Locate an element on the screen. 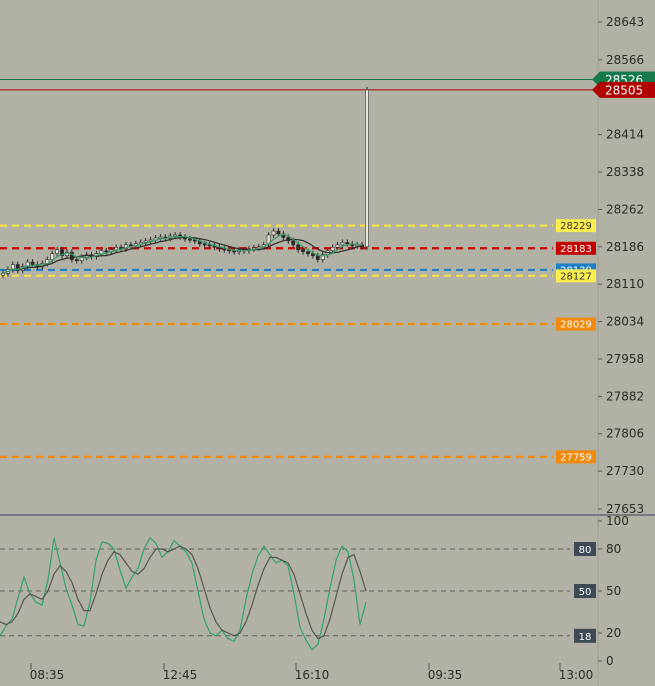 The height and width of the screenshot is (686, 655). level-tag-label: 28127 is located at coordinates (576, 276).